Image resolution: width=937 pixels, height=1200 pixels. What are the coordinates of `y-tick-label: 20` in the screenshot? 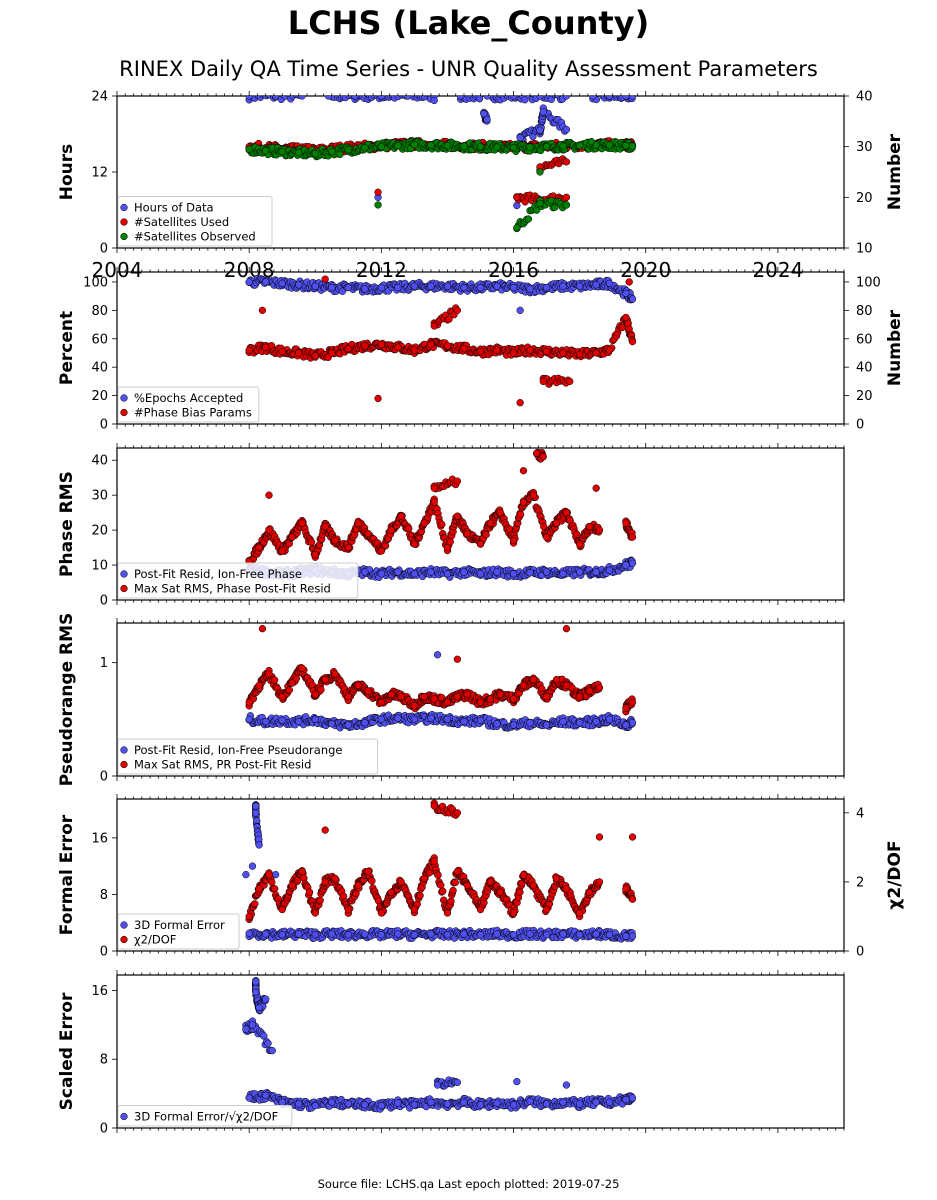 It's located at (99, 531).